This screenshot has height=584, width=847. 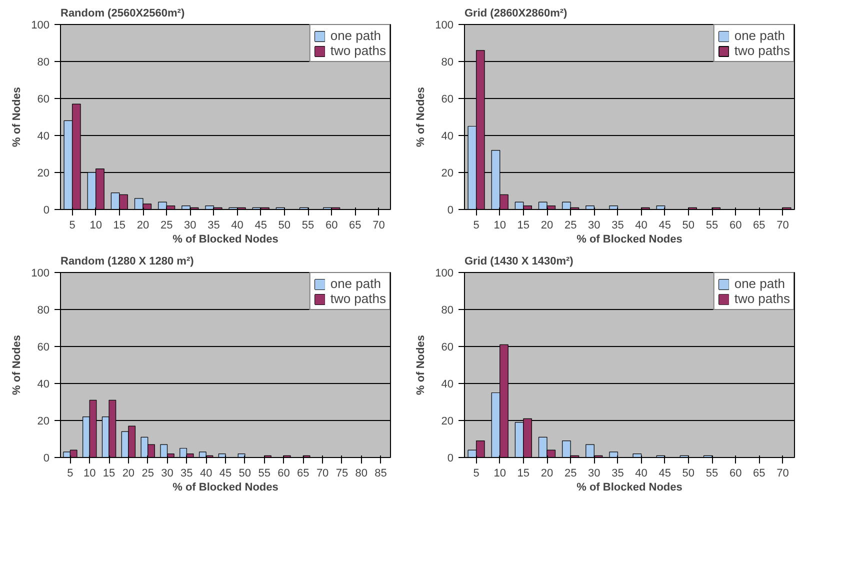 I want to click on chart-title: Random (1280 X 1280 m²), so click(x=127, y=262).